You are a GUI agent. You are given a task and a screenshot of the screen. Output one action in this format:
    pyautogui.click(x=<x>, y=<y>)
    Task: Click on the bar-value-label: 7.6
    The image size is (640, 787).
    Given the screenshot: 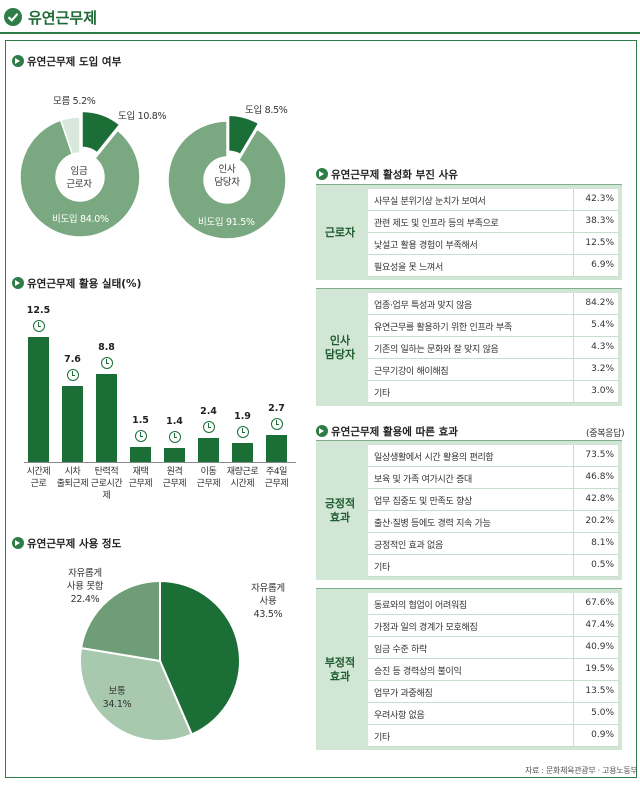 What is the action you would take?
    pyautogui.click(x=72, y=359)
    